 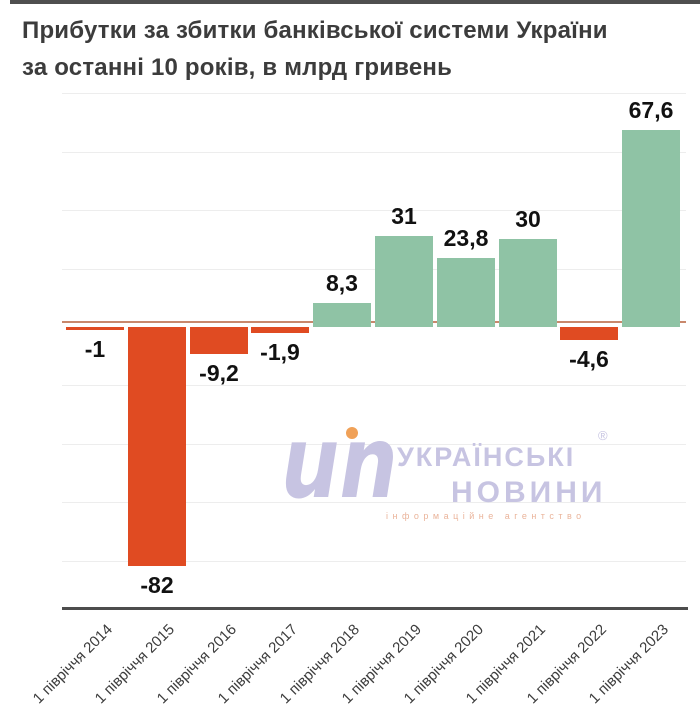 What do you see at coordinates (95, 349) in the screenshot?
I see `bar-value-label: -1` at bounding box center [95, 349].